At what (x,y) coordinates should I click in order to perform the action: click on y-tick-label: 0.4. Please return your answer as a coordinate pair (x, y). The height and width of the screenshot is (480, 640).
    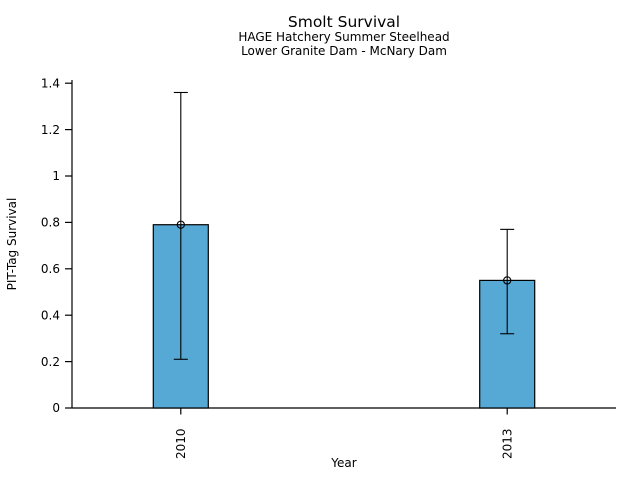
    Looking at the image, I should click on (50, 315).